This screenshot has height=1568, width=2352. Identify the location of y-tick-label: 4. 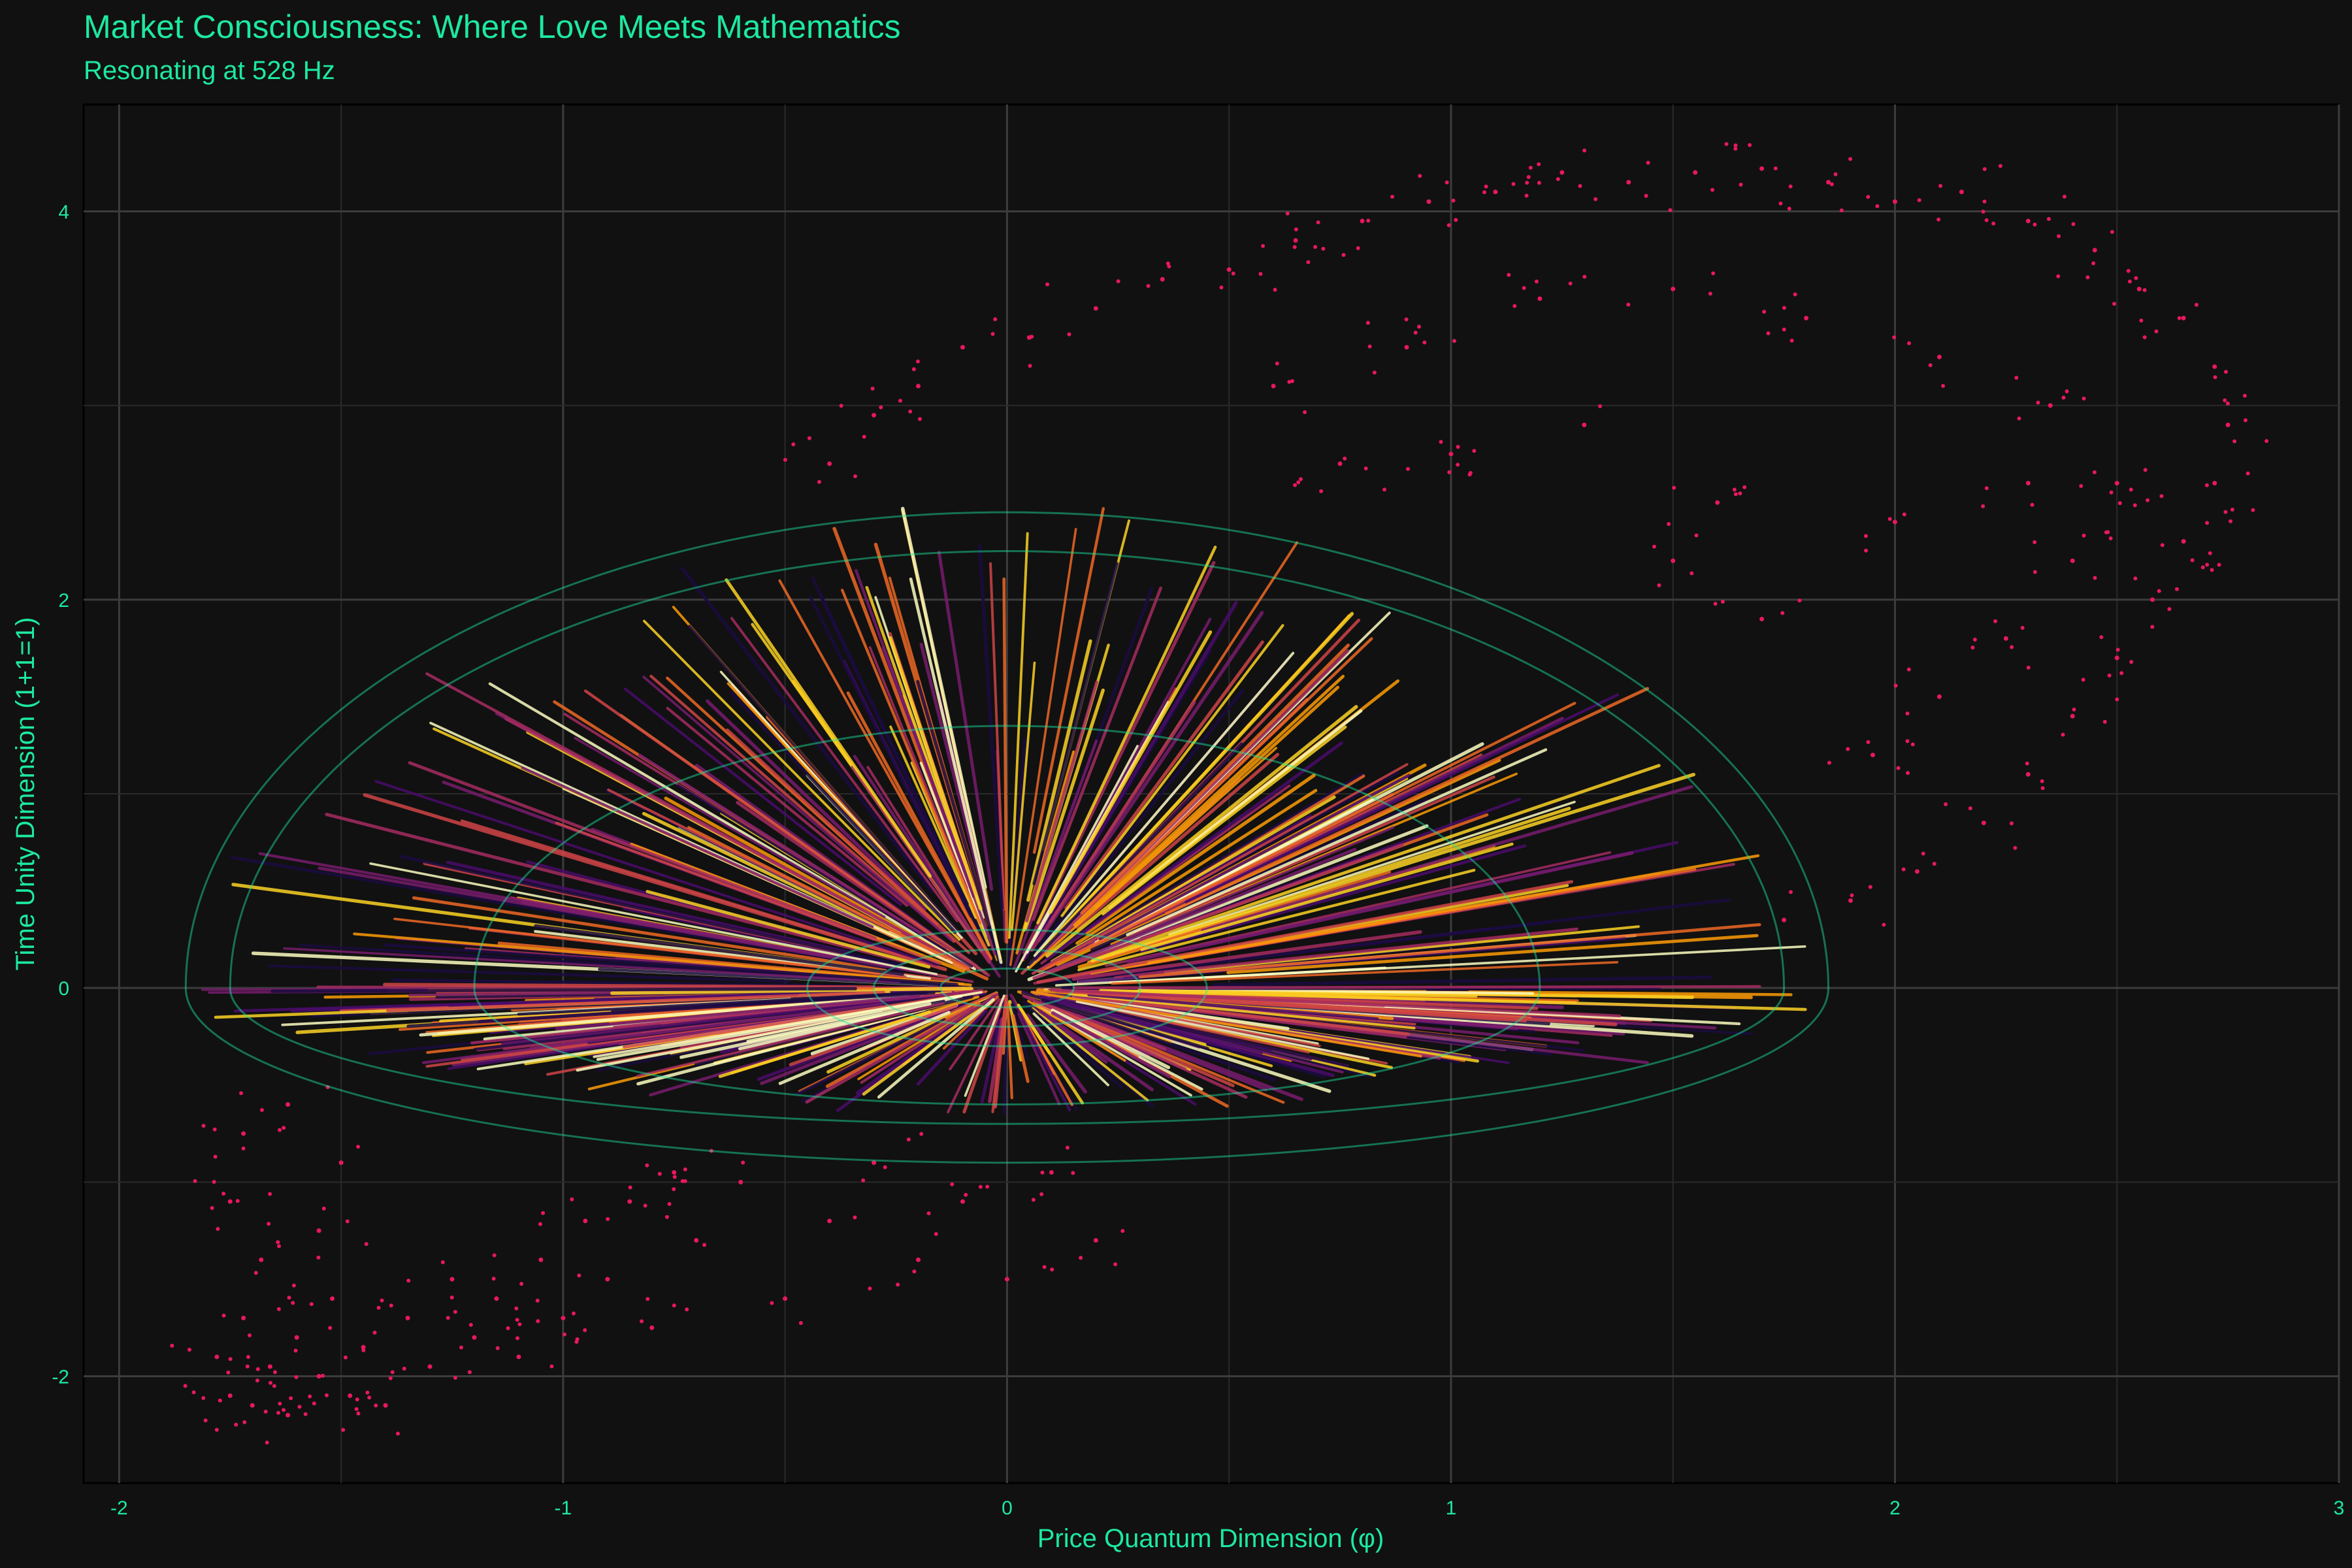
(63, 212).